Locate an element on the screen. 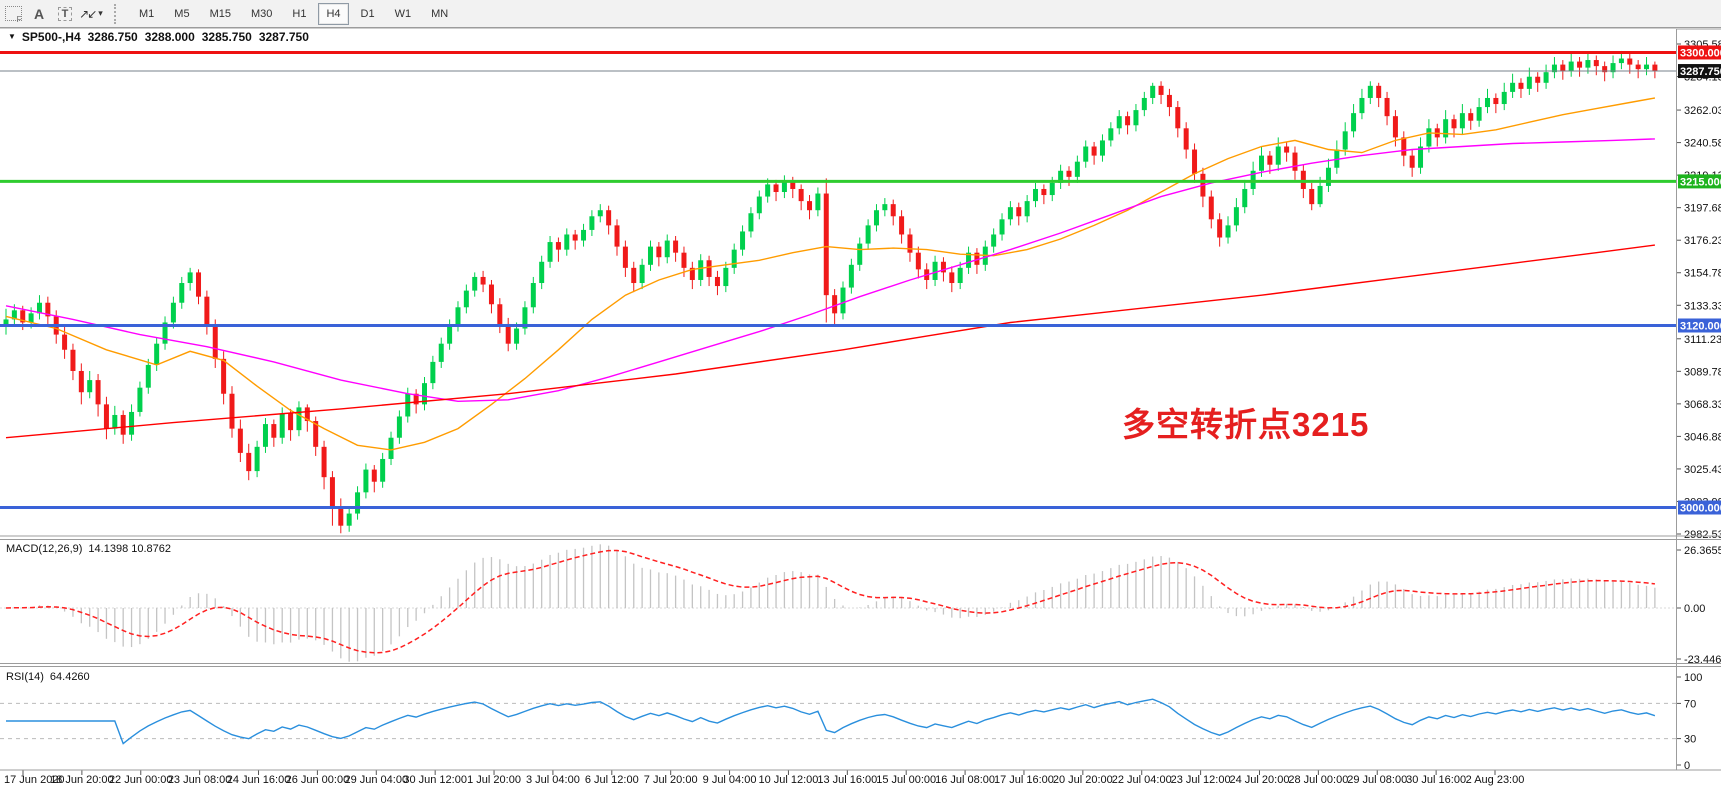 The height and width of the screenshot is (796, 1721). tf-button-m15: M15 is located at coordinates (220, 13).